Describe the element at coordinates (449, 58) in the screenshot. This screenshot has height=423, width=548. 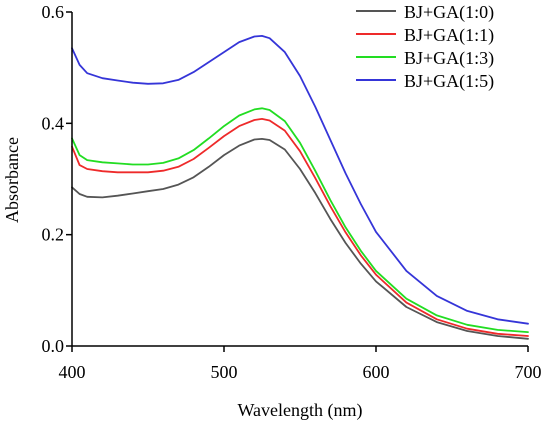
I see `legend-label-3: BJ+GA(1:3)` at that location.